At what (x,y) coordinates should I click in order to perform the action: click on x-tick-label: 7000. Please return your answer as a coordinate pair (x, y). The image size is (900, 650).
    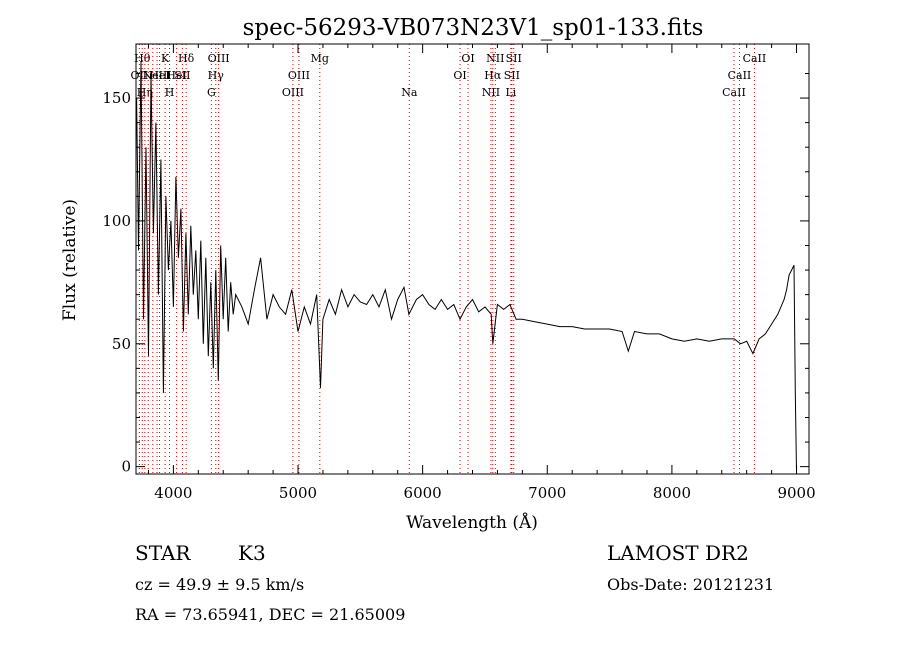
    Looking at the image, I should click on (547, 493).